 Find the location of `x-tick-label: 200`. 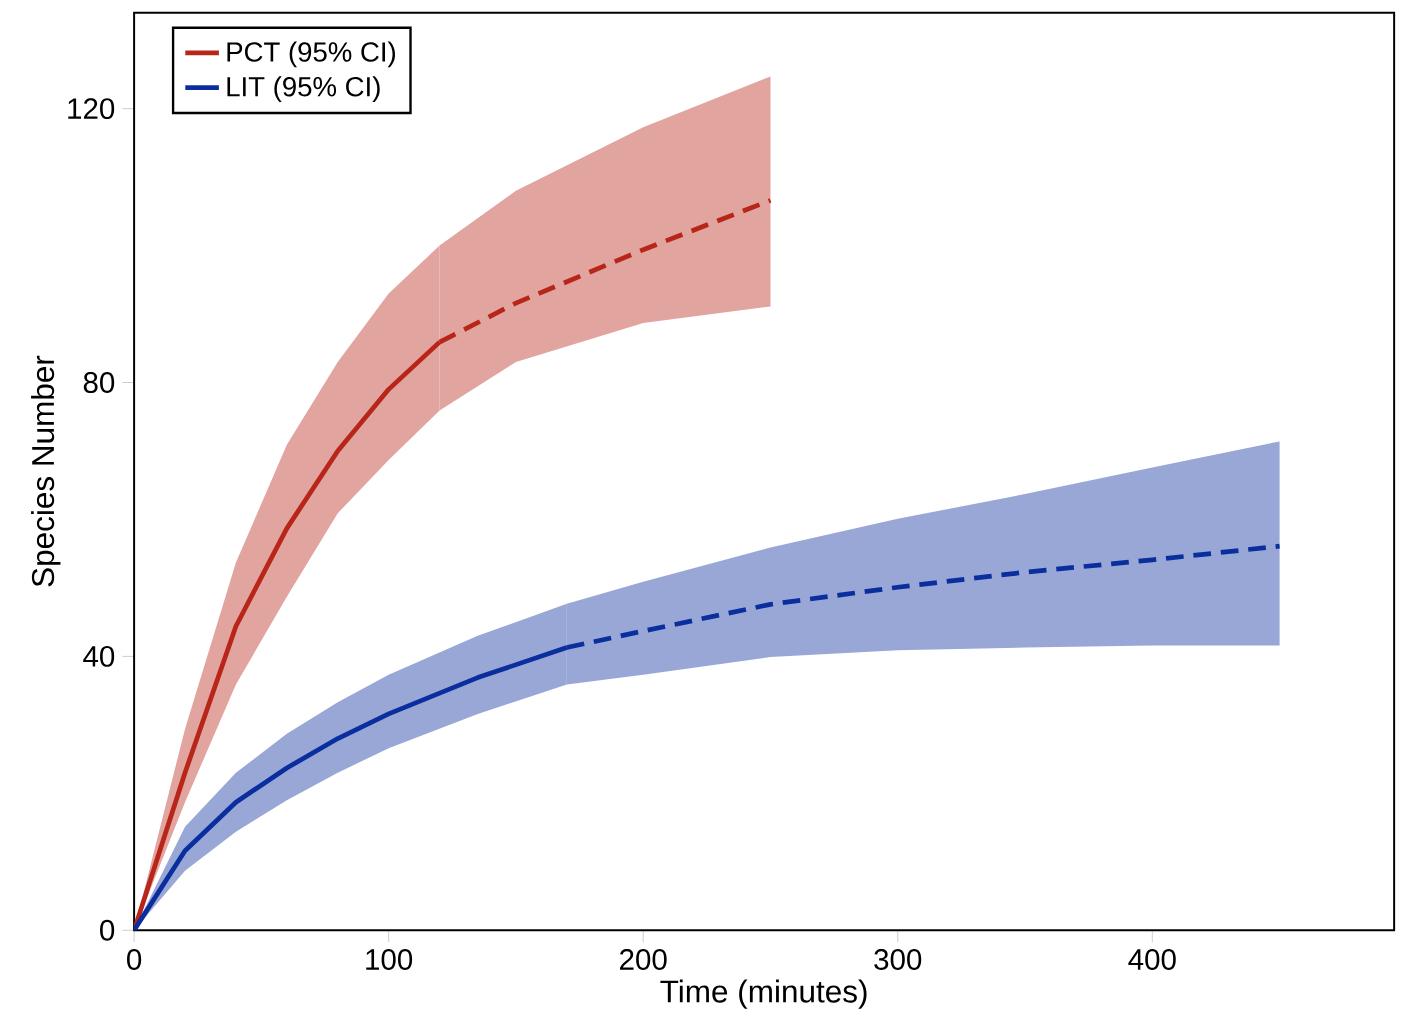

x-tick-label: 200 is located at coordinates (643, 960).